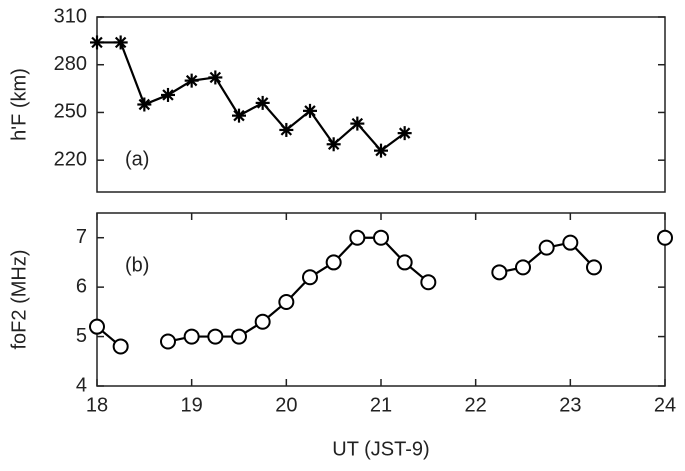  I want to click on x-tick-label: 19, so click(192, 405).